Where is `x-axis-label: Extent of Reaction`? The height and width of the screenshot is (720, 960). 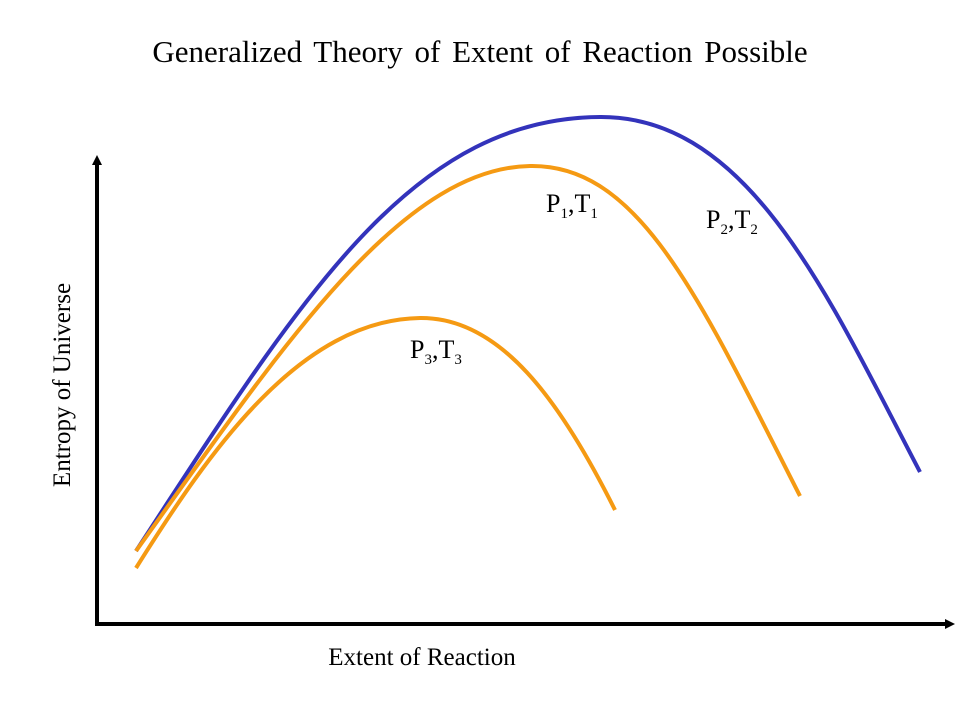 x-axis-label: Extent of Reaction is located at coordinates (422, 657).